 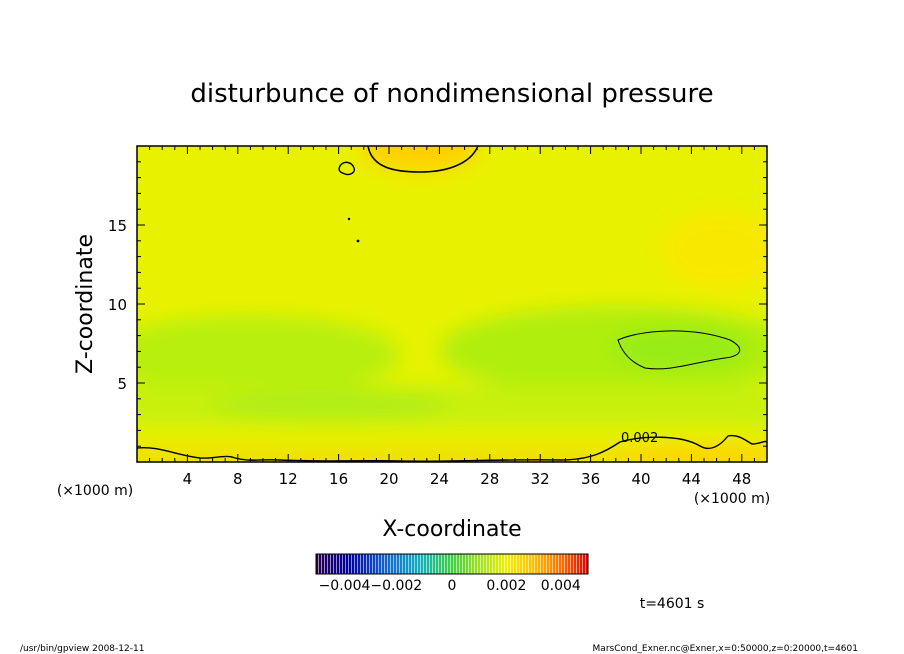 What do you see at coordinates (439, 479) in the screenshot?
I see `x-tick-label: 24` at bounding box center [439, 479].